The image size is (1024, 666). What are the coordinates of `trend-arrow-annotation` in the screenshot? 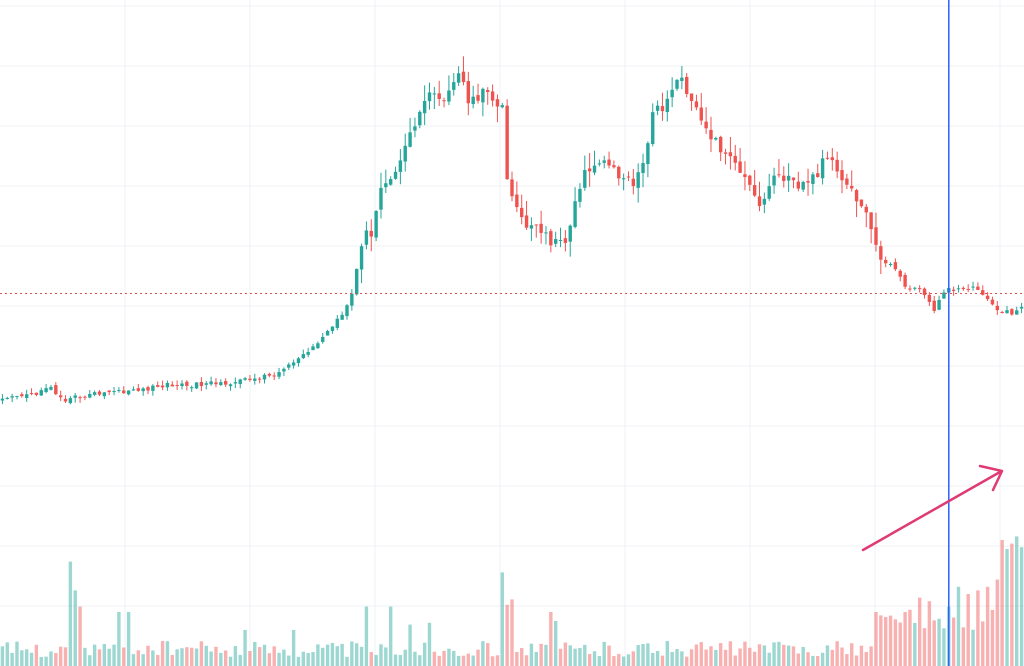 It's located at (932, 508).